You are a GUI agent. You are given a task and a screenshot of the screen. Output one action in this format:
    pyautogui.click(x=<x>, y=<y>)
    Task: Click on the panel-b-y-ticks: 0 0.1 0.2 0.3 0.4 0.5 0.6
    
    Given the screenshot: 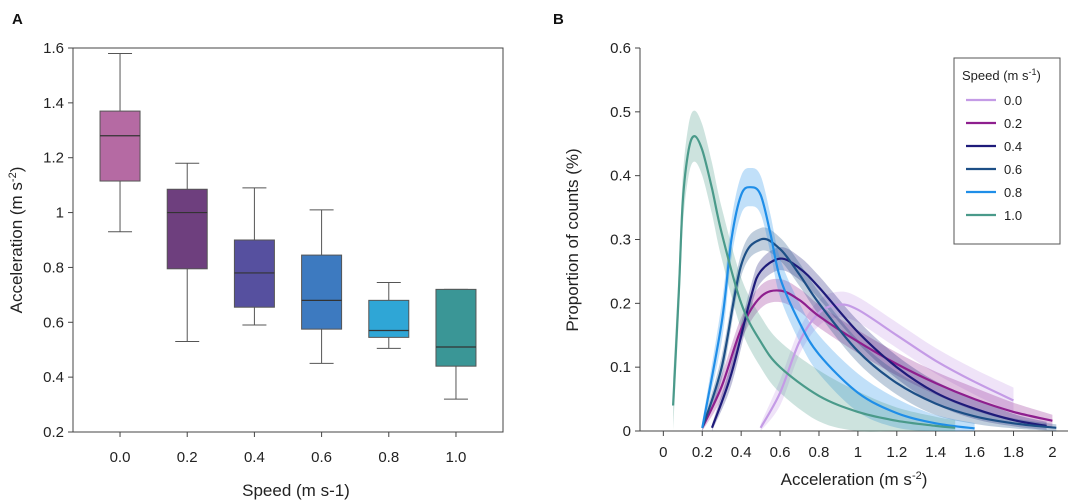 What is the action you would take?
    pyautogui.click(x=625, y=240)
    